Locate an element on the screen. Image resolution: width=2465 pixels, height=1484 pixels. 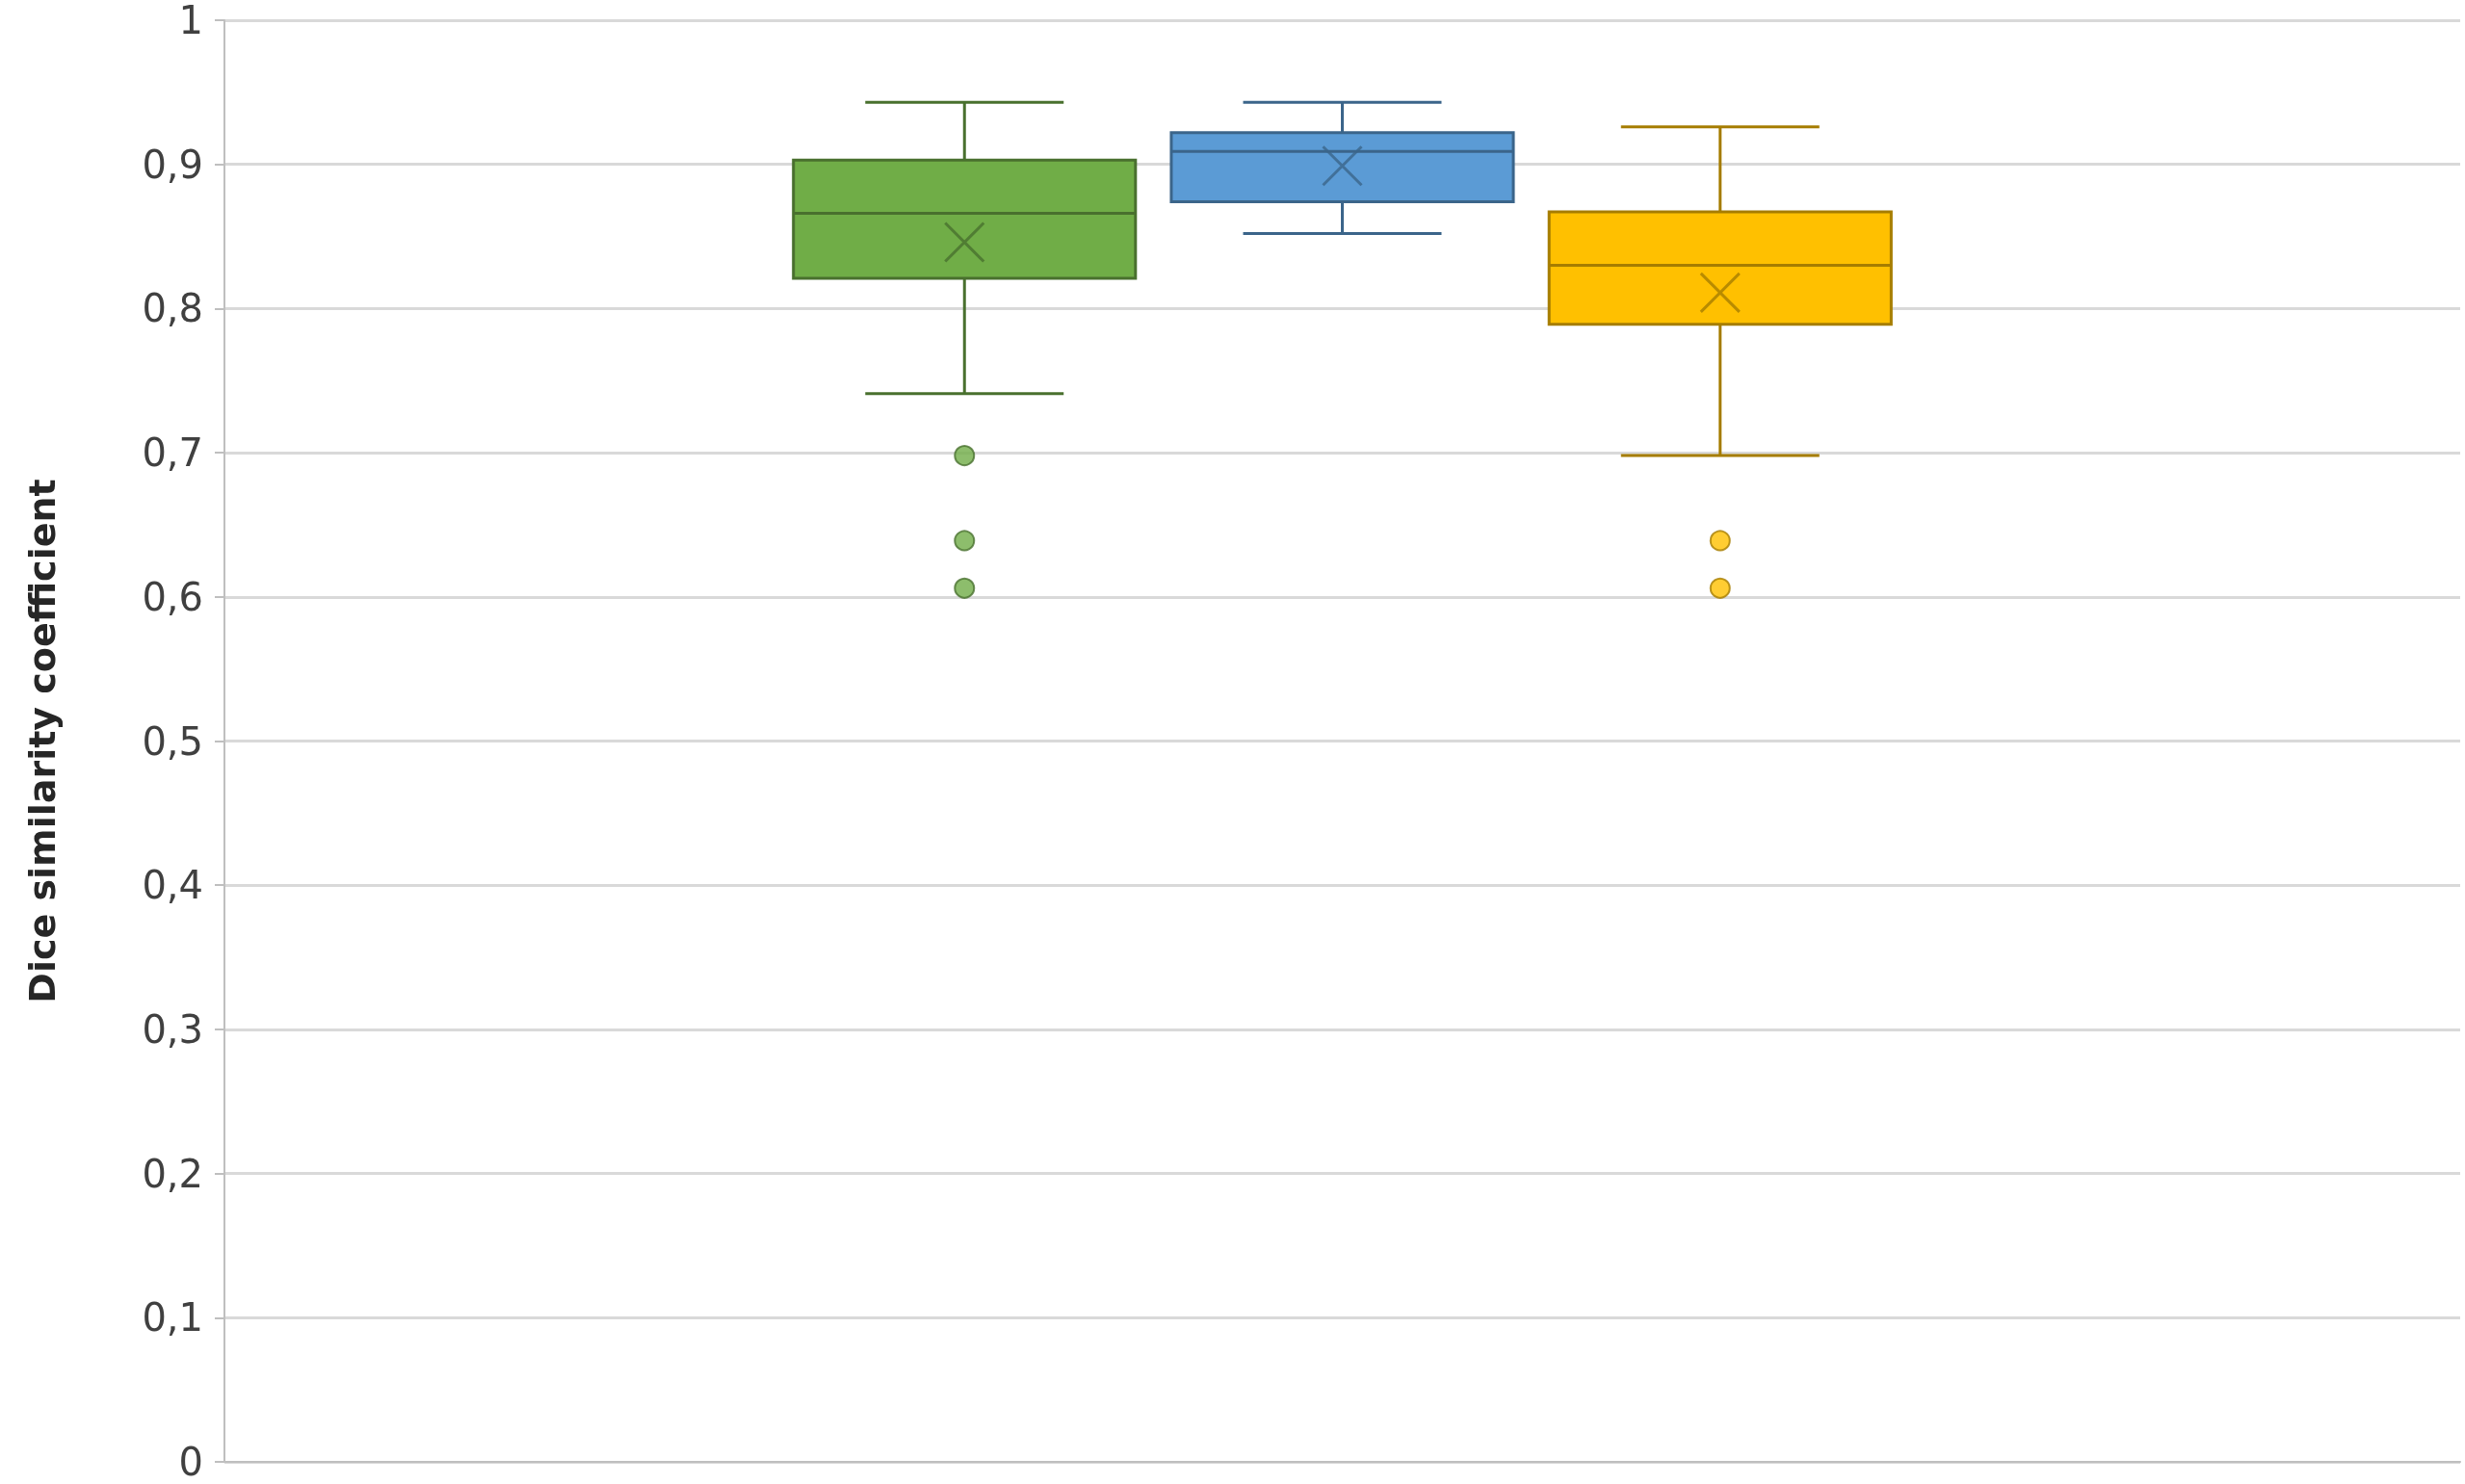
y-axis-title: Dice similarity coefficient is located at coordinates (42, 741).